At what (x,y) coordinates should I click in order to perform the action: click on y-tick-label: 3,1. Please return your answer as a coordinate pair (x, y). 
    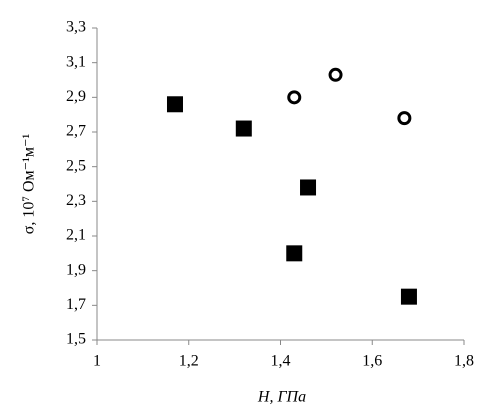
    Looking at the image, I should click on (76, 61).